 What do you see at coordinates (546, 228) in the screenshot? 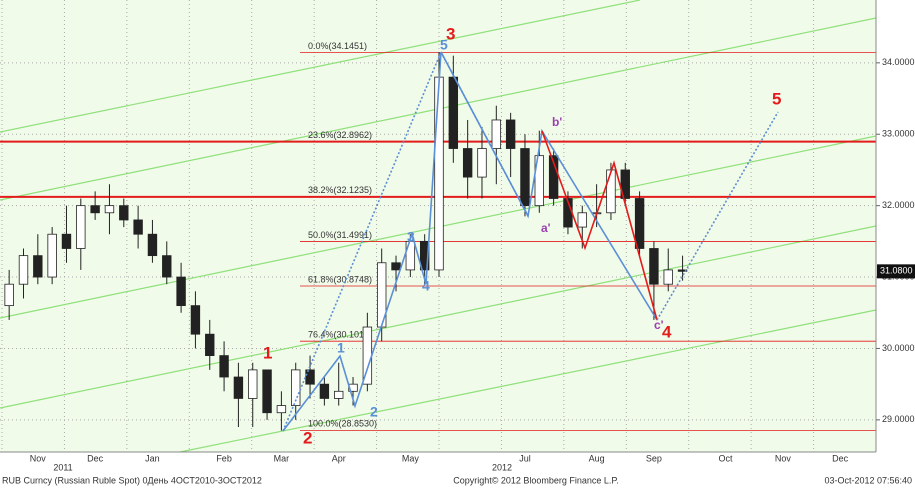
I see `wave-label: a'` at bounding box center [546, 228].